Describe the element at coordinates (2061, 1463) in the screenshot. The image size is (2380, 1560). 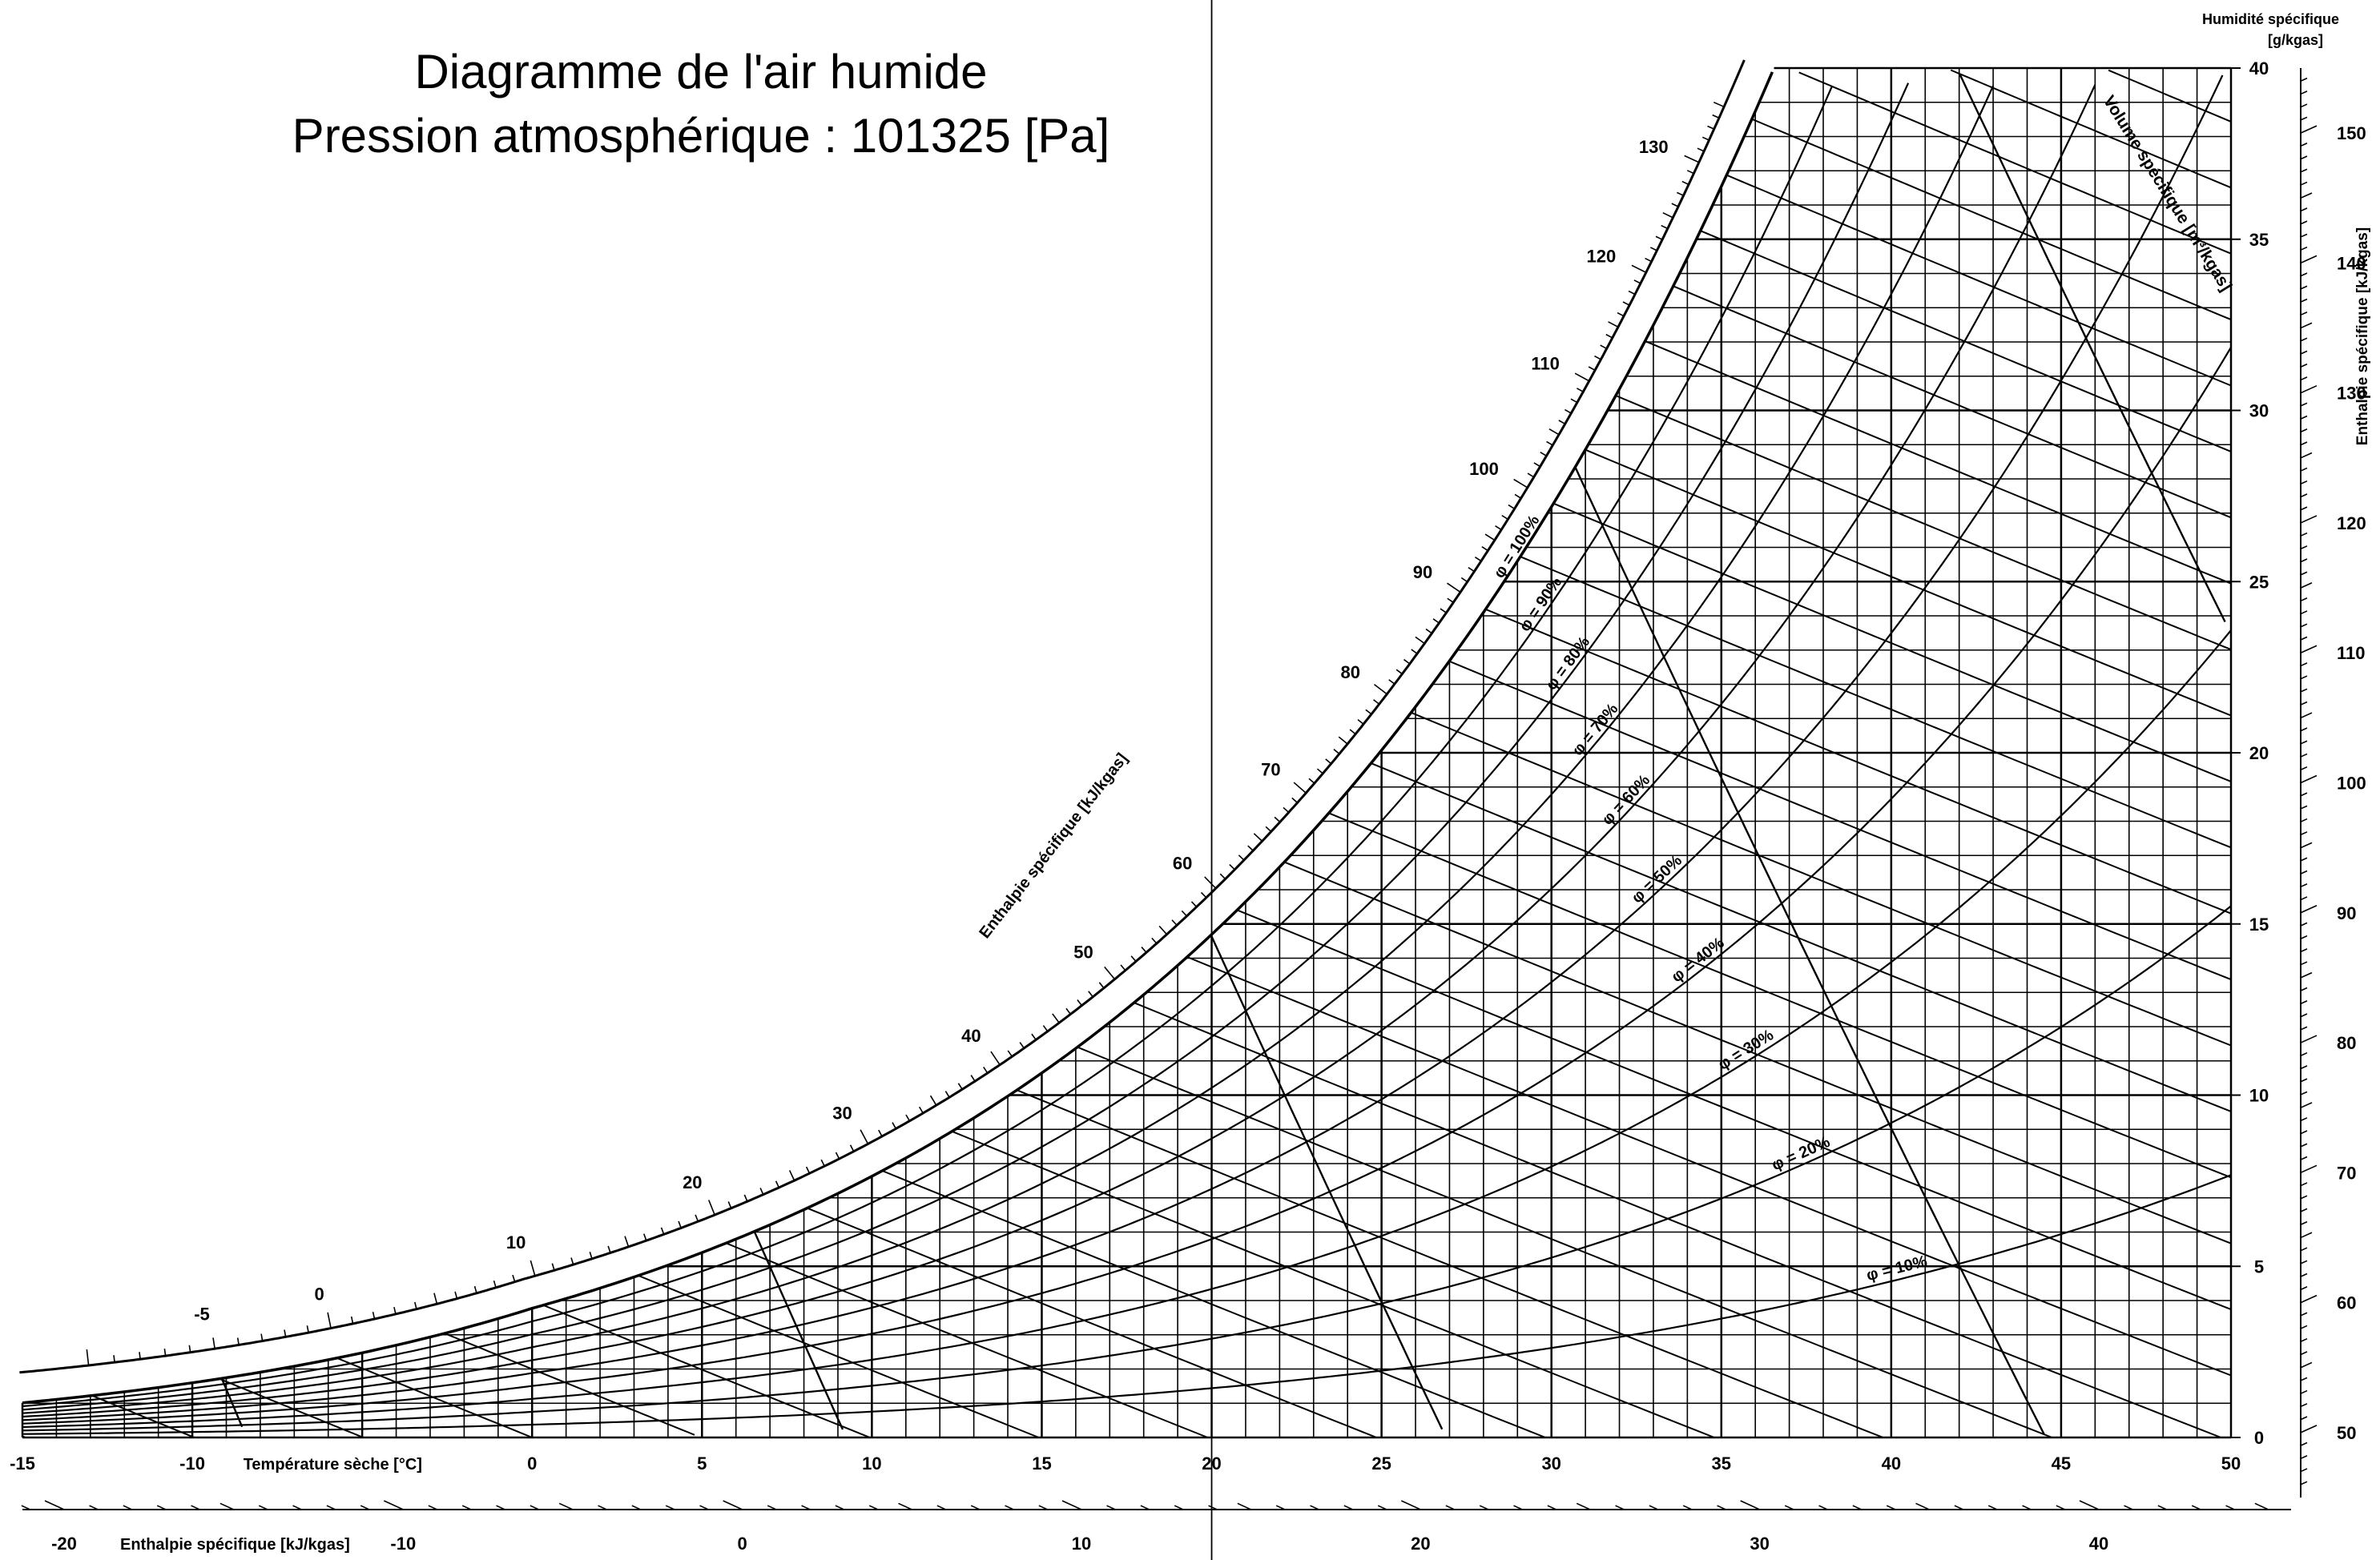
I see `x-tick-label: 45` at that location.